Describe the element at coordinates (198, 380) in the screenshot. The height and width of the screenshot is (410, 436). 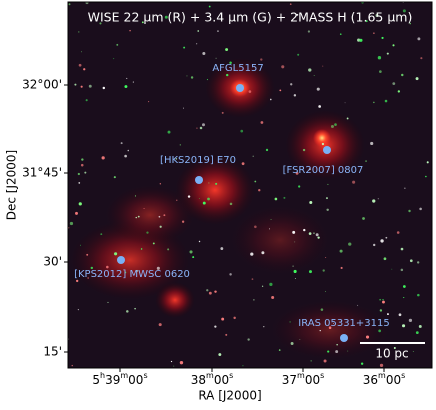
I see `x-tick-label-part: 38` at that location.